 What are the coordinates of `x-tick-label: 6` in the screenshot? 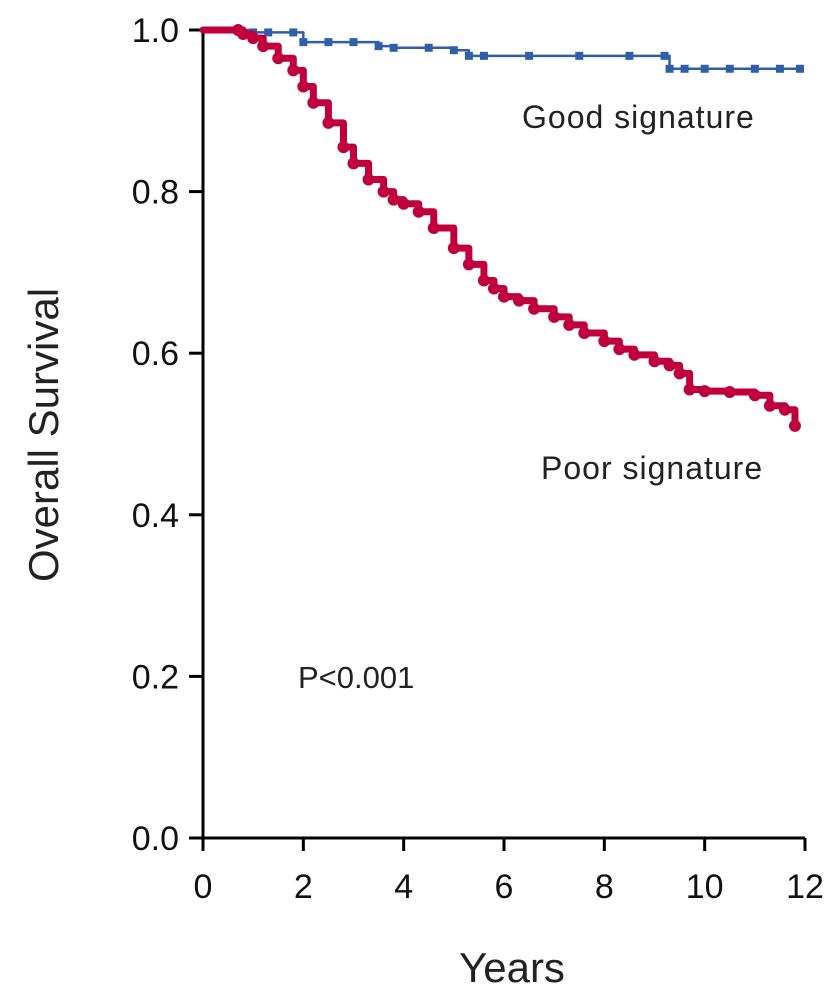 It's located at (504, 887).